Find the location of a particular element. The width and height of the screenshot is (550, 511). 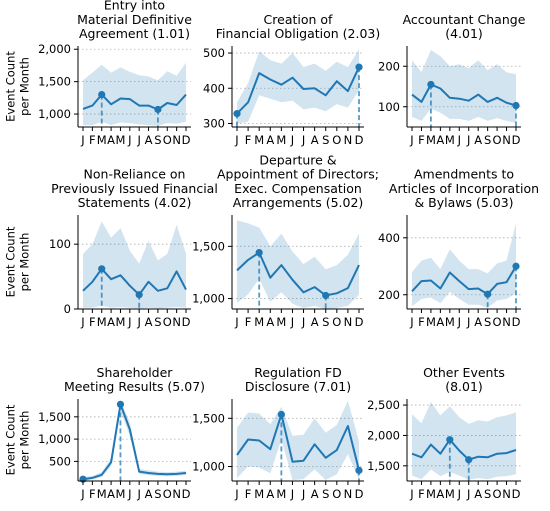

panel-title-line: Agreement (1.01) is located at coordinates (134, 33).